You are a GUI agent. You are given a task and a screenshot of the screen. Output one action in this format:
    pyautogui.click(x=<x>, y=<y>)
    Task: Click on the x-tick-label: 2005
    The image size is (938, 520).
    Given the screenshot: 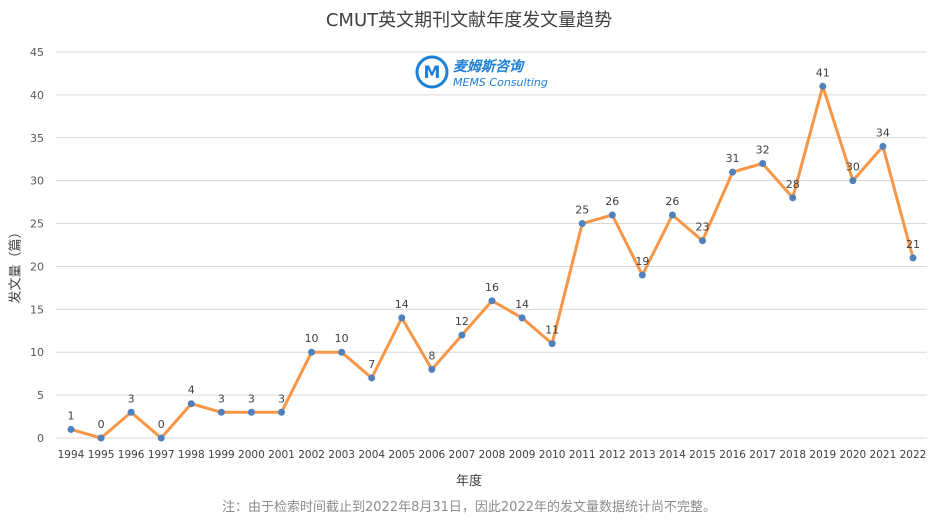 What is the action you would take?
    pyautogui.click(x=401, y=455)
    